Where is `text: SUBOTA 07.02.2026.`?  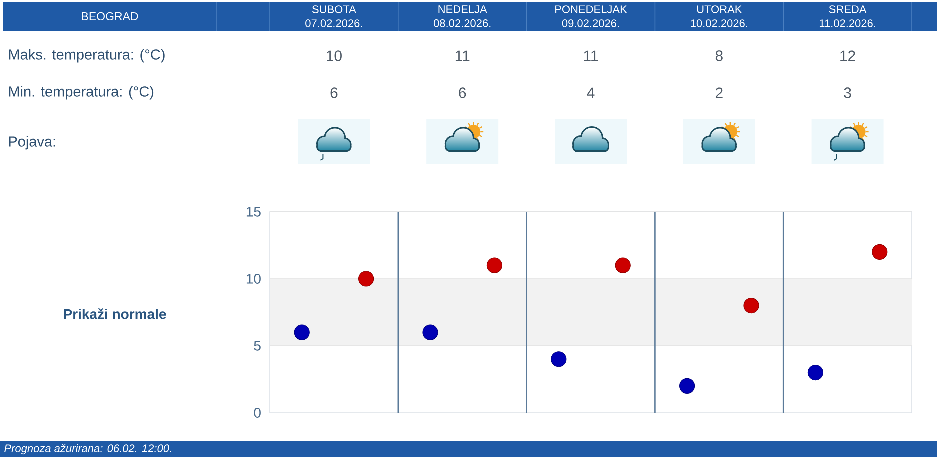 text: SUBOTA 07.02.2026. is located at coordinates (334, 17).